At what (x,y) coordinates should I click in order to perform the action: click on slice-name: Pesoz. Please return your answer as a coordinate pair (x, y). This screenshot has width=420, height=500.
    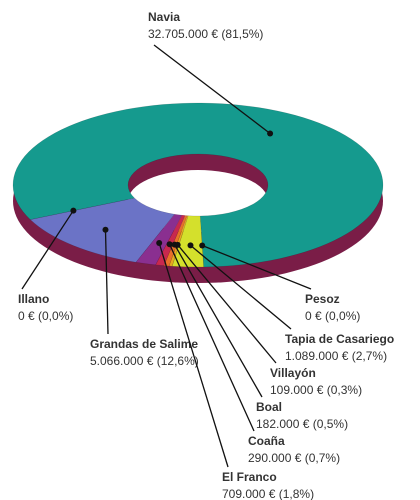
    Looking at the image, I should click on (322, 299).